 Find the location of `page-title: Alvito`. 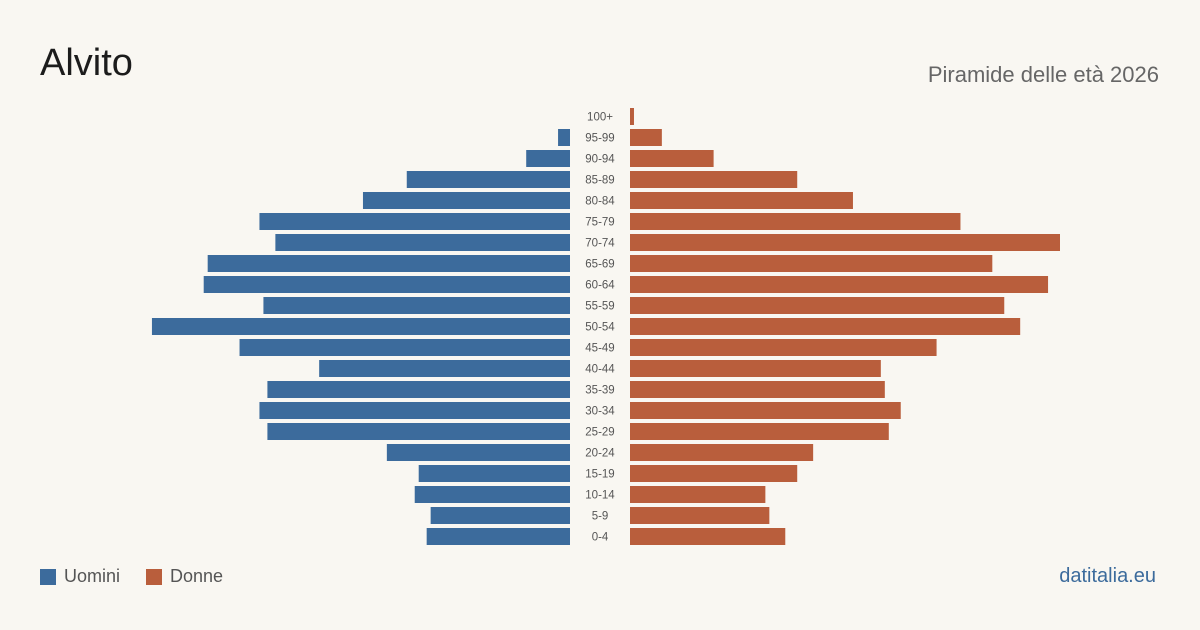

page-title: Alvito is located at coordinates (86, 63).